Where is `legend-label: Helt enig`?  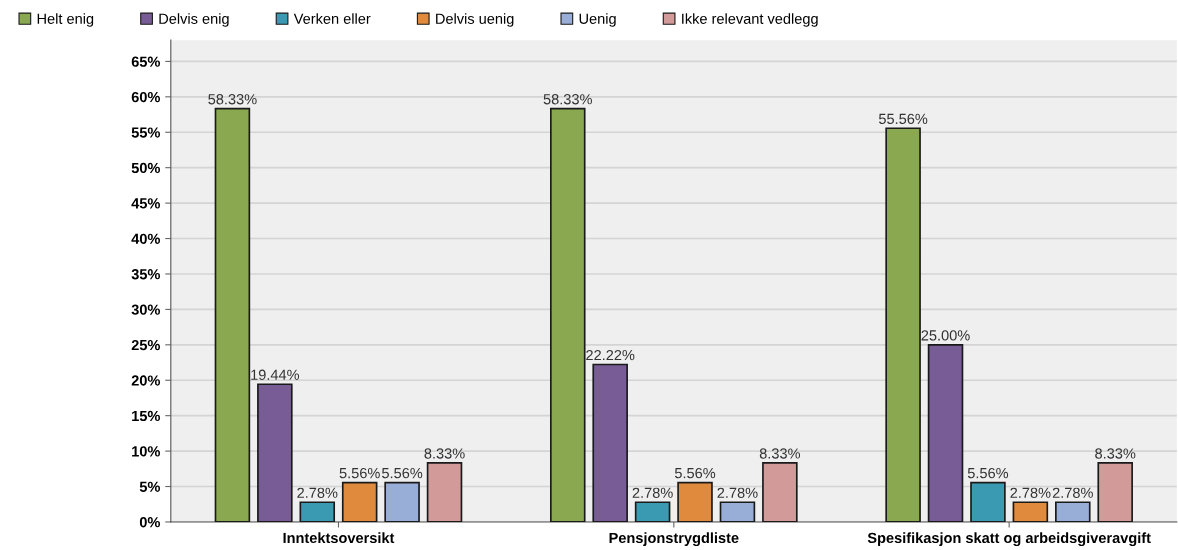 legend-label: Helt enig is located at coordinates (65, 20).